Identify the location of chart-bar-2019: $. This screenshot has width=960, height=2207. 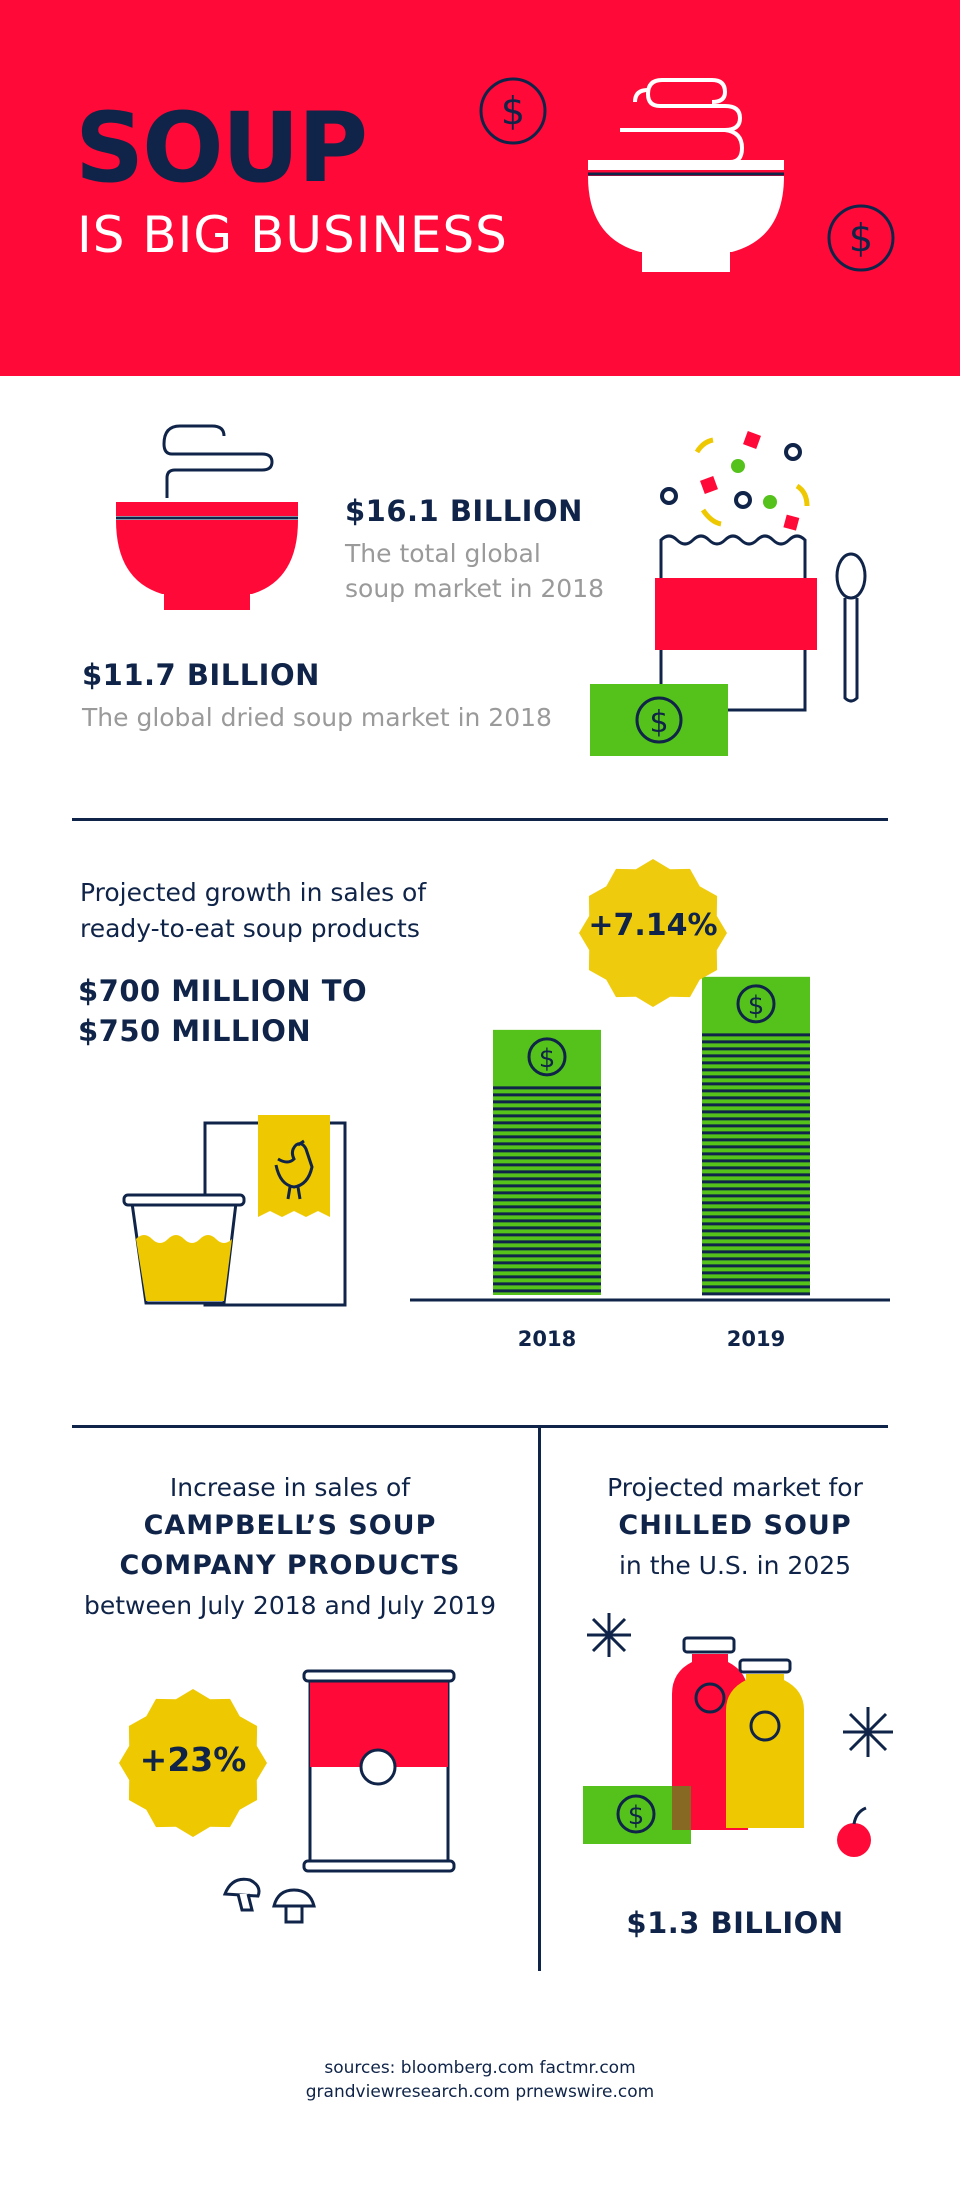
(756, 1136).